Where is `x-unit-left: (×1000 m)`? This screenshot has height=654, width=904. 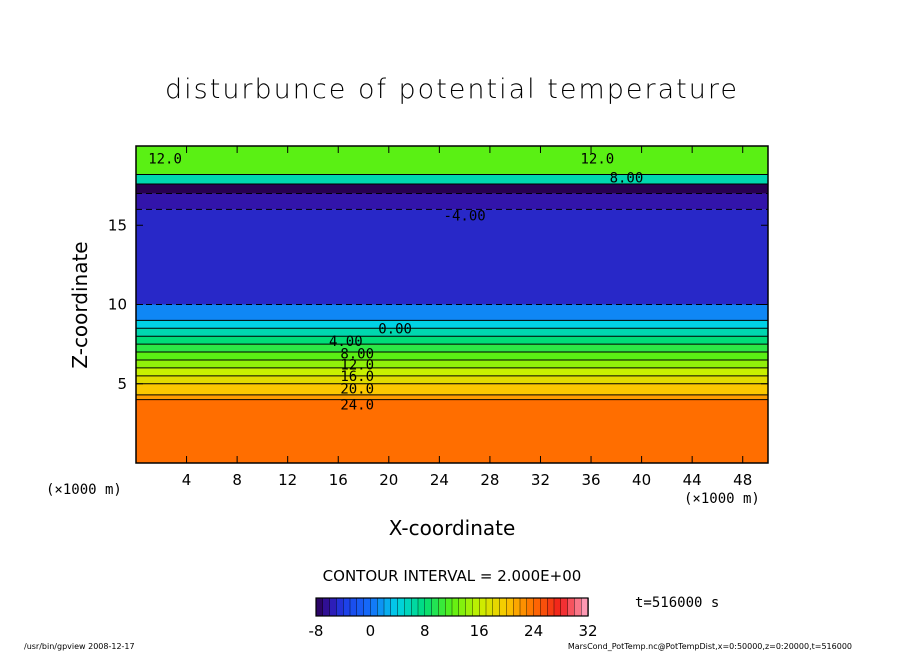 x-unit-left: (×1000 m) is located at coordinates (84, 490).